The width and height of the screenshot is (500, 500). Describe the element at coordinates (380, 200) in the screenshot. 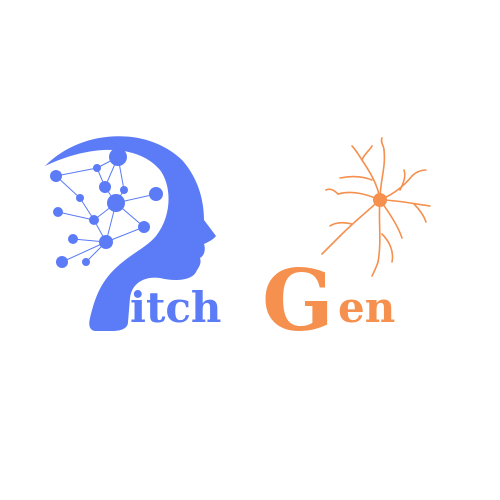

I see `neuron-cell-body` at that location.